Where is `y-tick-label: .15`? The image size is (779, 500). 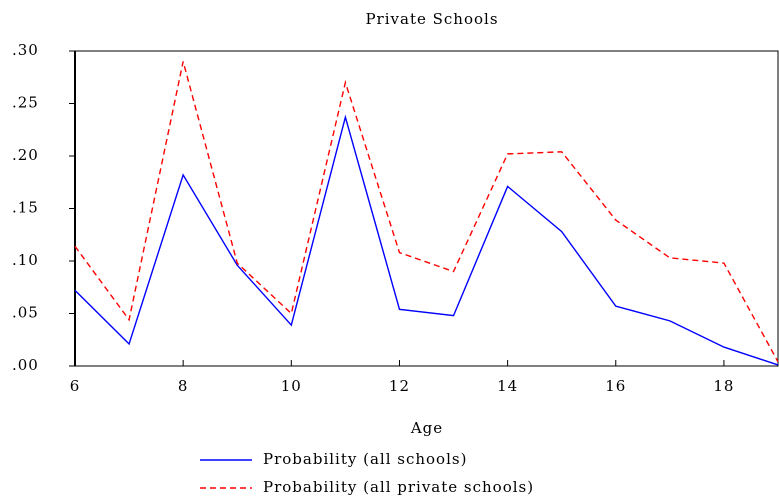 y-tick-label: .15 is located at coordinates (25, 208).